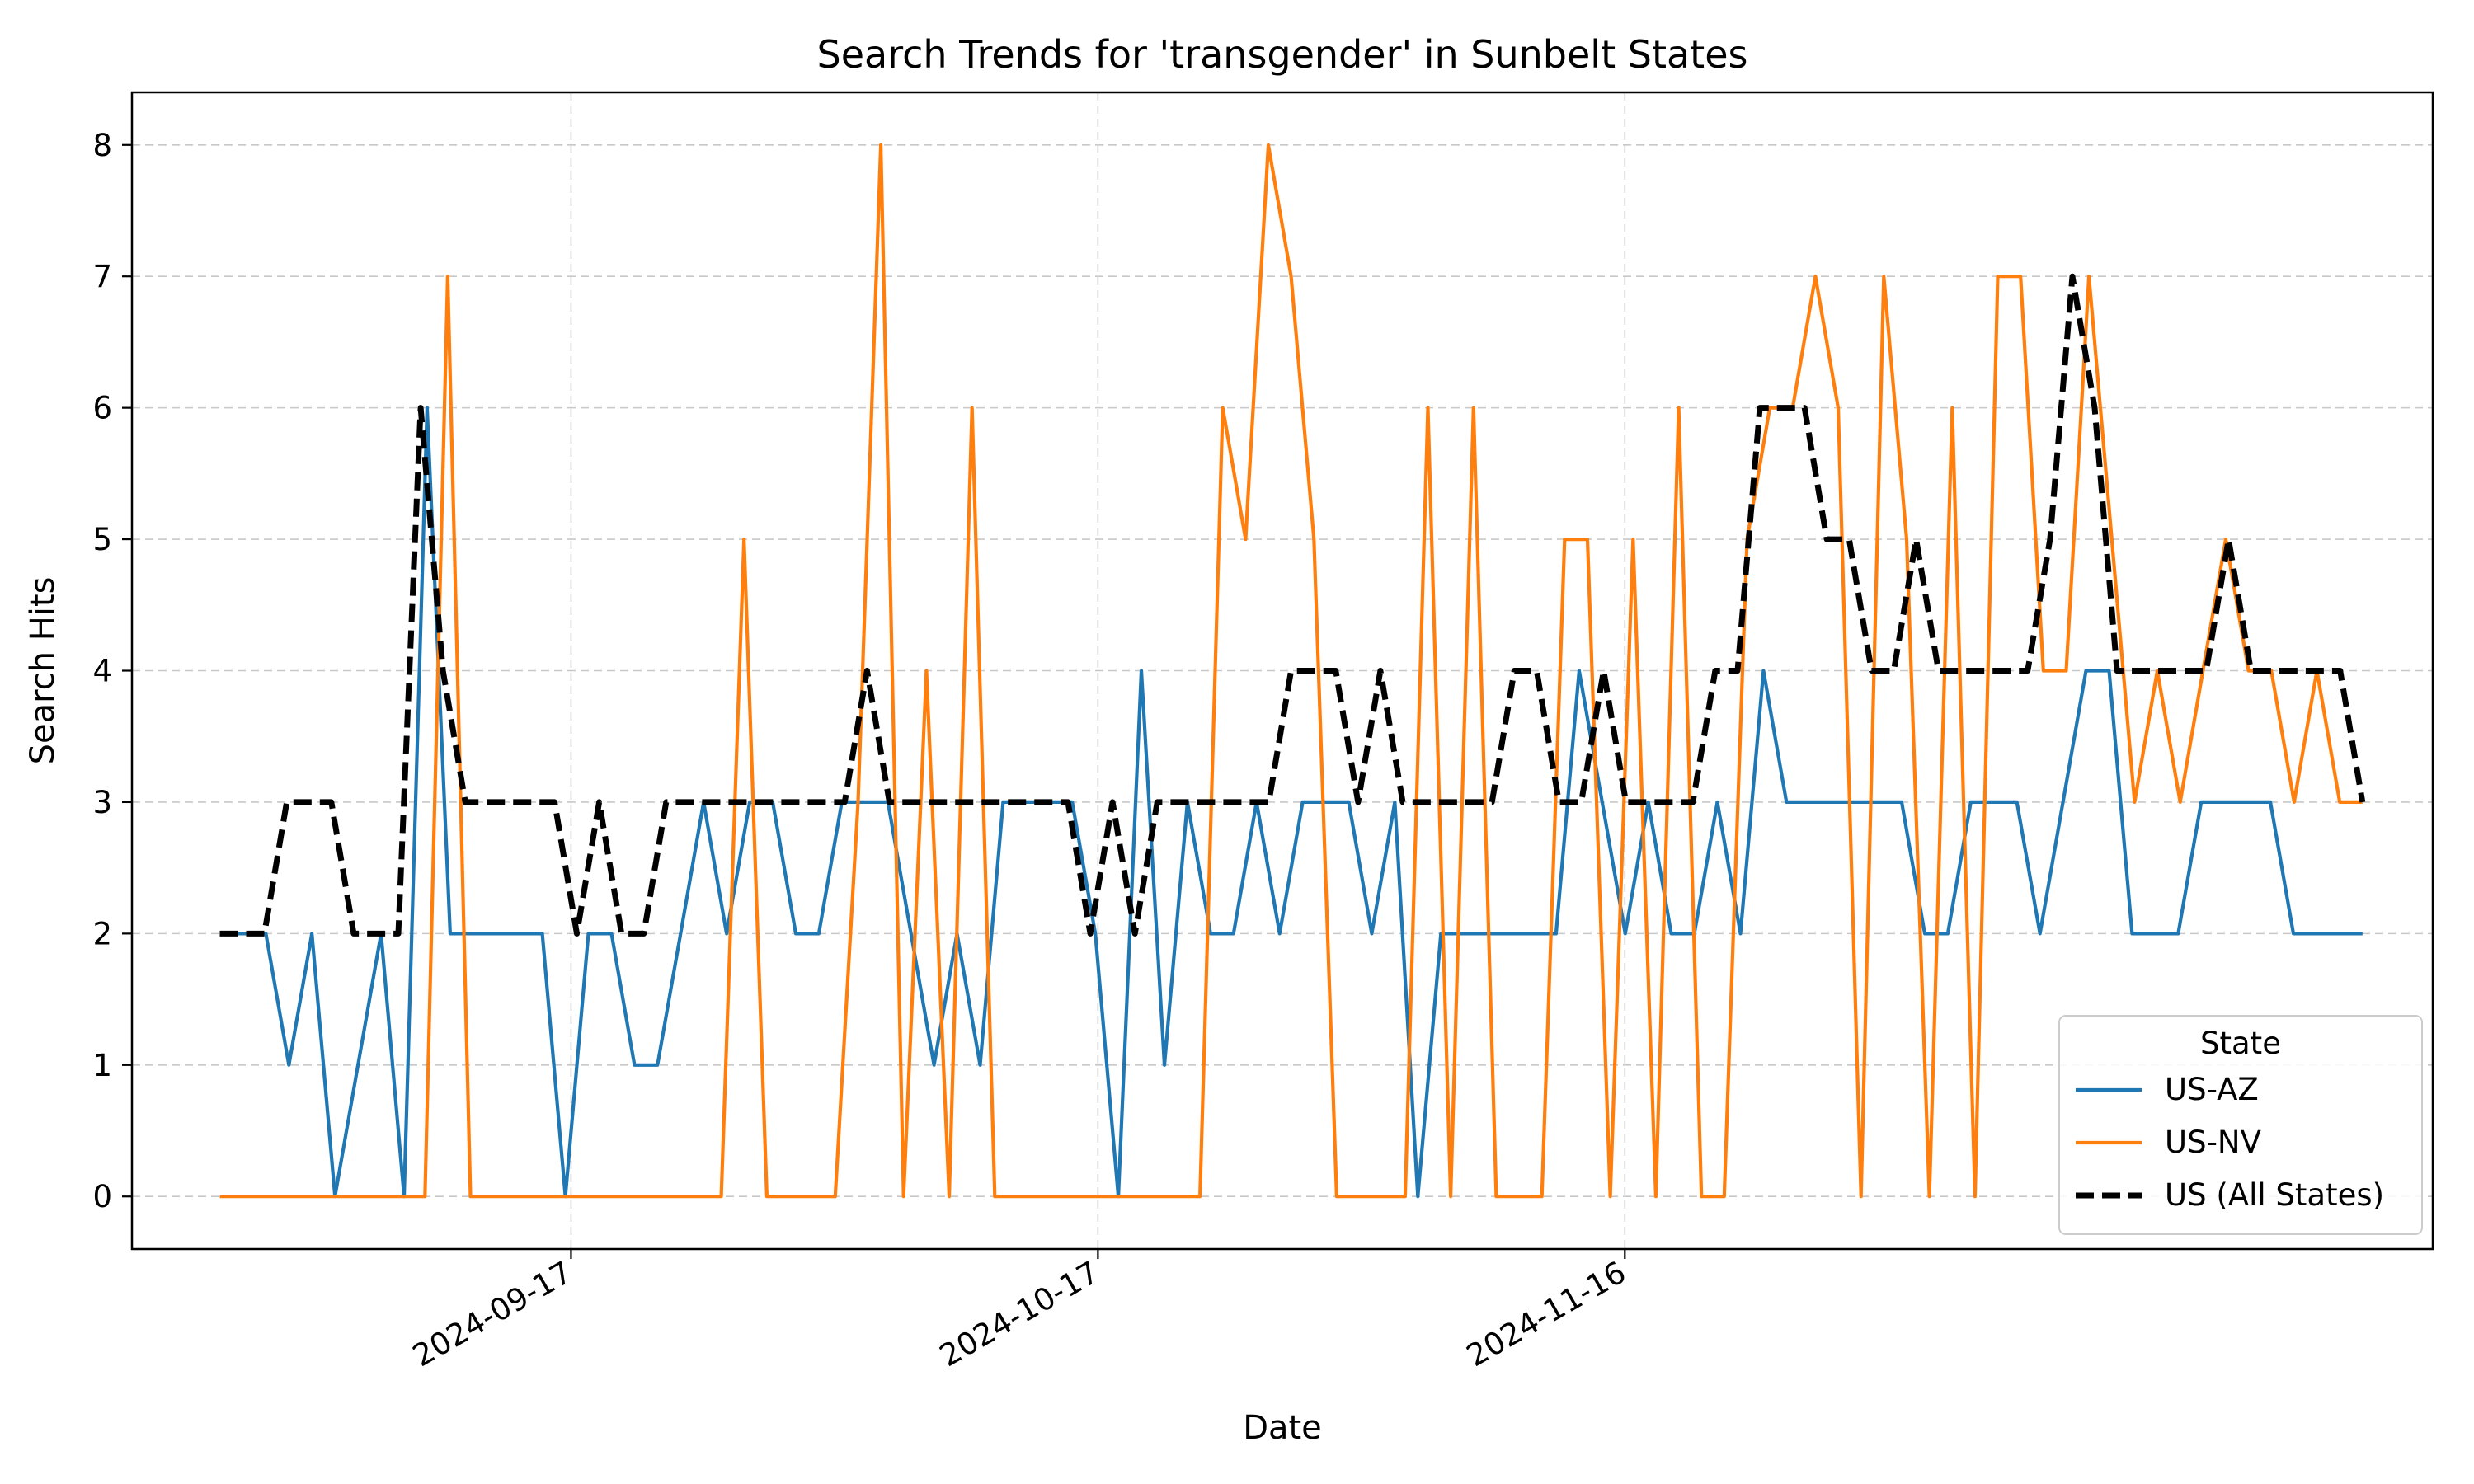 Image resolution: width=2474 pixels, height=1484 pixels. What do you see at coordinates (102, 1065) in the screenshot?
I see `y-tick-label: 1` at bounding box center [102, 1065].